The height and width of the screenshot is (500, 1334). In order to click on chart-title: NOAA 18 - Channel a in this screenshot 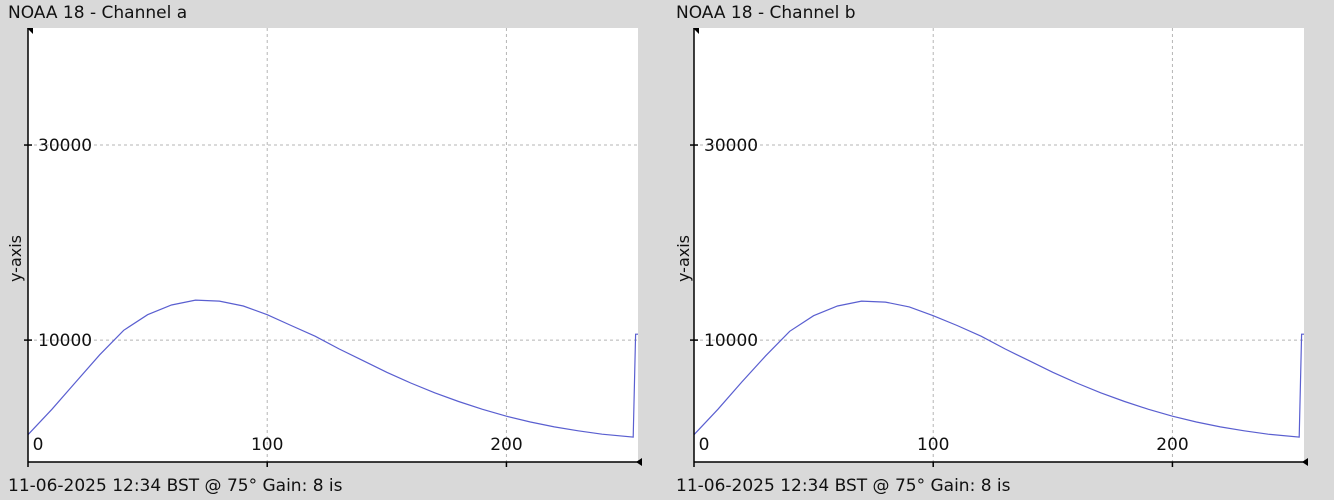, I will do `click(98, 13)`.